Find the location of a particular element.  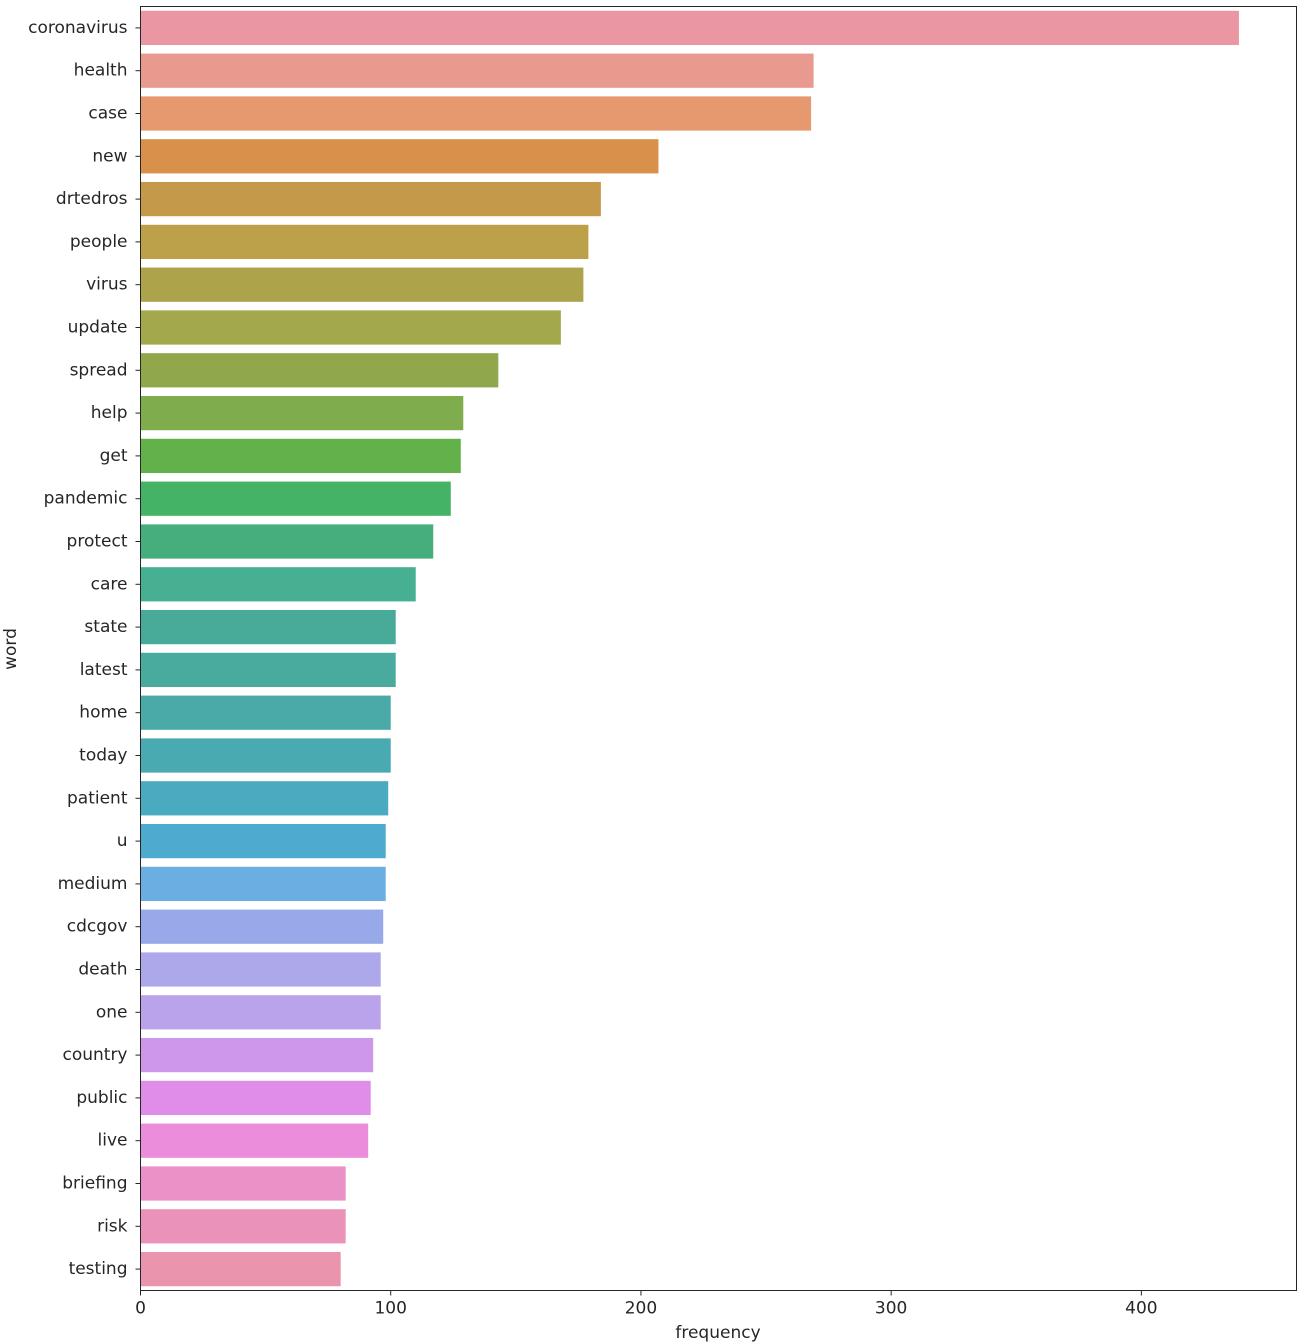

y-tick-label: virus is located at coordinates (107, 285).